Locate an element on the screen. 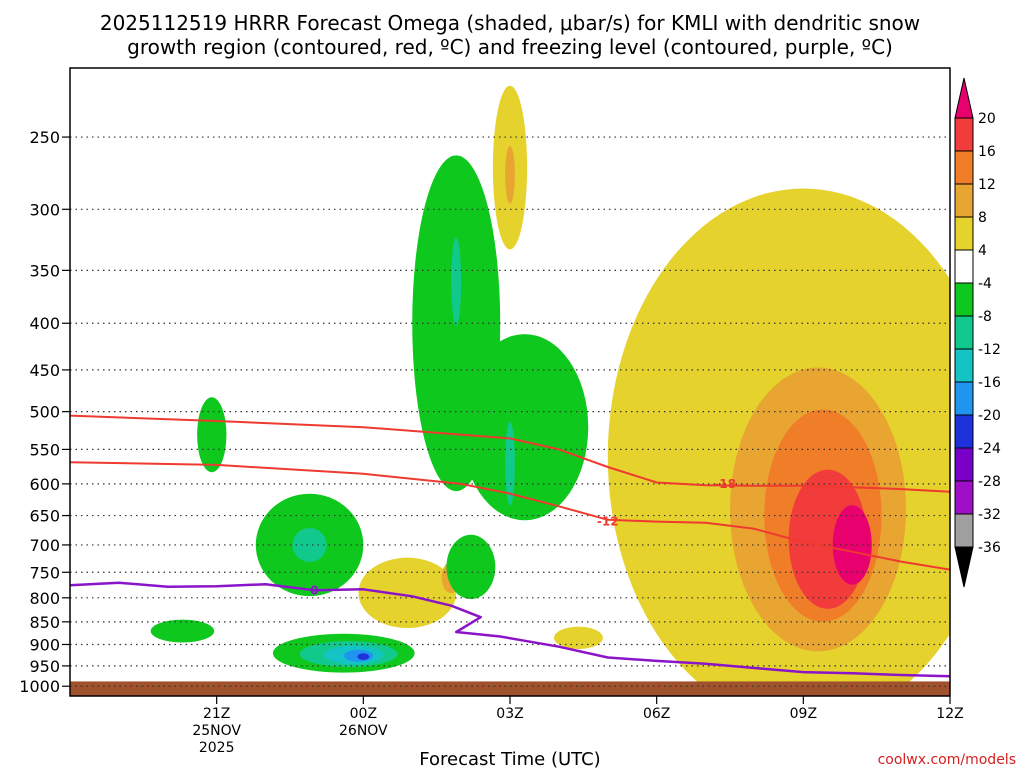 This screenshot has width=1024, height=768. colorbar-bottom-arrow is located at coordinates (964, 567).